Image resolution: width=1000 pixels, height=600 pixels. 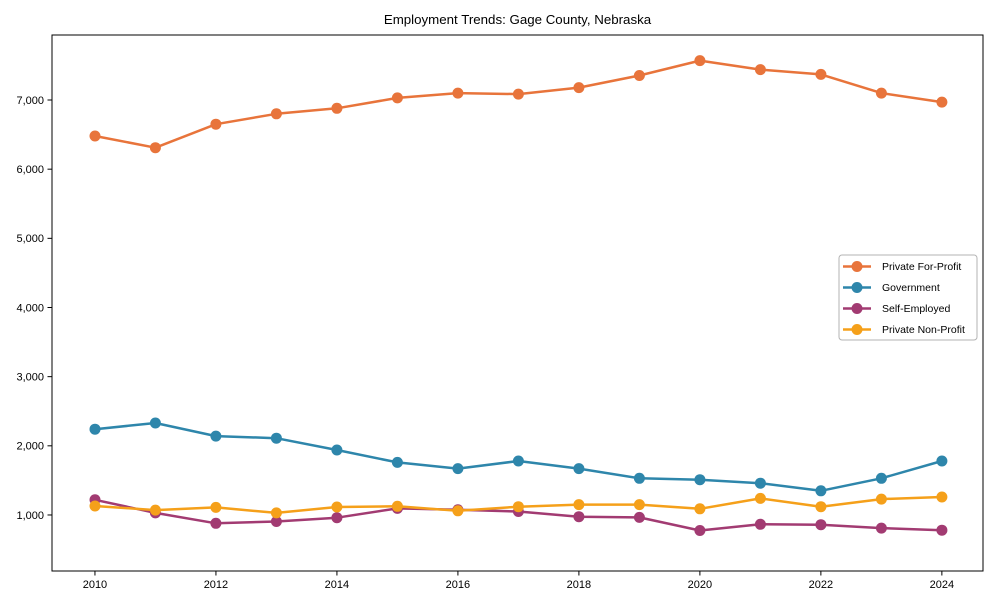 What do you see at coordinates (30, 377) in the screenshot?
I see `y-tick-label: 3,000` at bounding box center [30, 377].